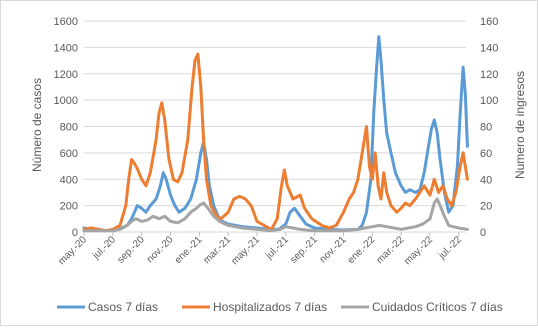 The width and height of the screenshot is (538, 330). What do you see at coordinates (486, 207) in the screenshot?
I see `y-right-tick-label: 20` at bounding box center [486, 207].